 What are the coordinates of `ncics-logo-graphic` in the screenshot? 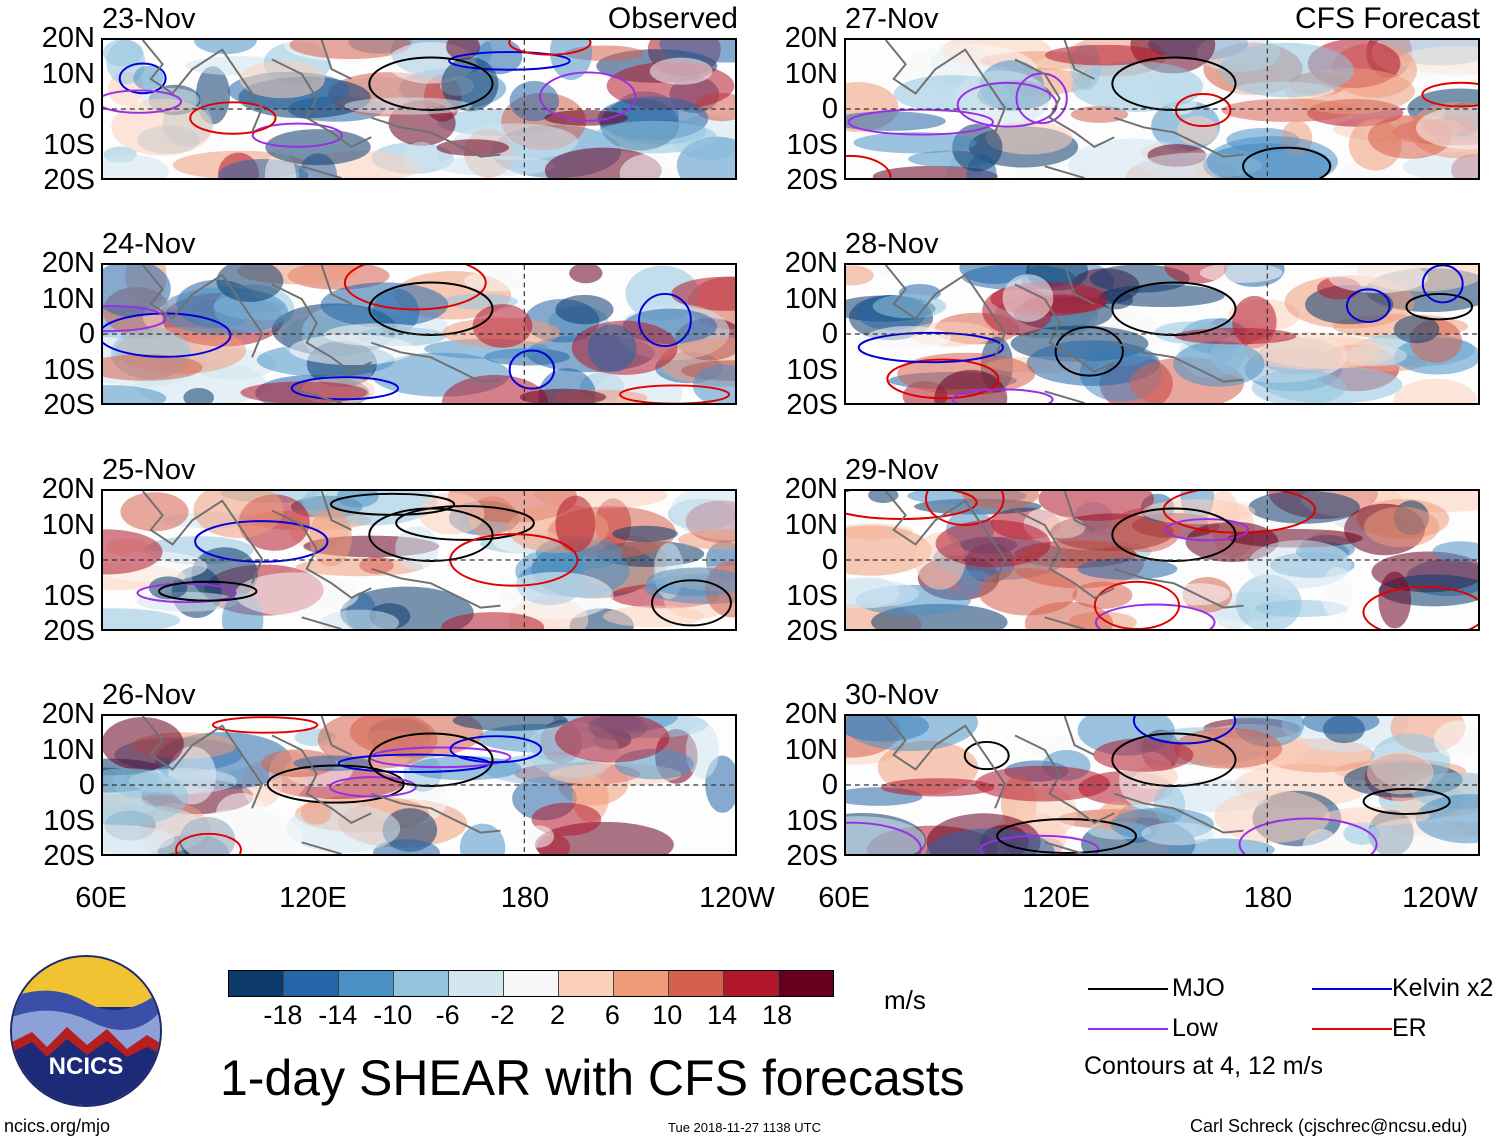 It's located at (86, 1031).